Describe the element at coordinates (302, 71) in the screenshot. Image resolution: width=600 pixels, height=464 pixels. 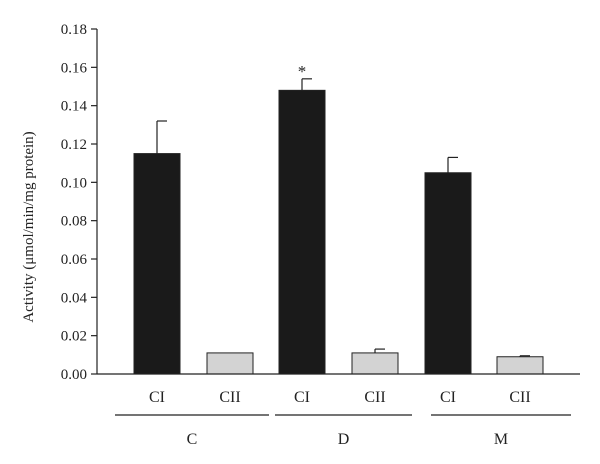
I see `significance-marker: *` at that location.